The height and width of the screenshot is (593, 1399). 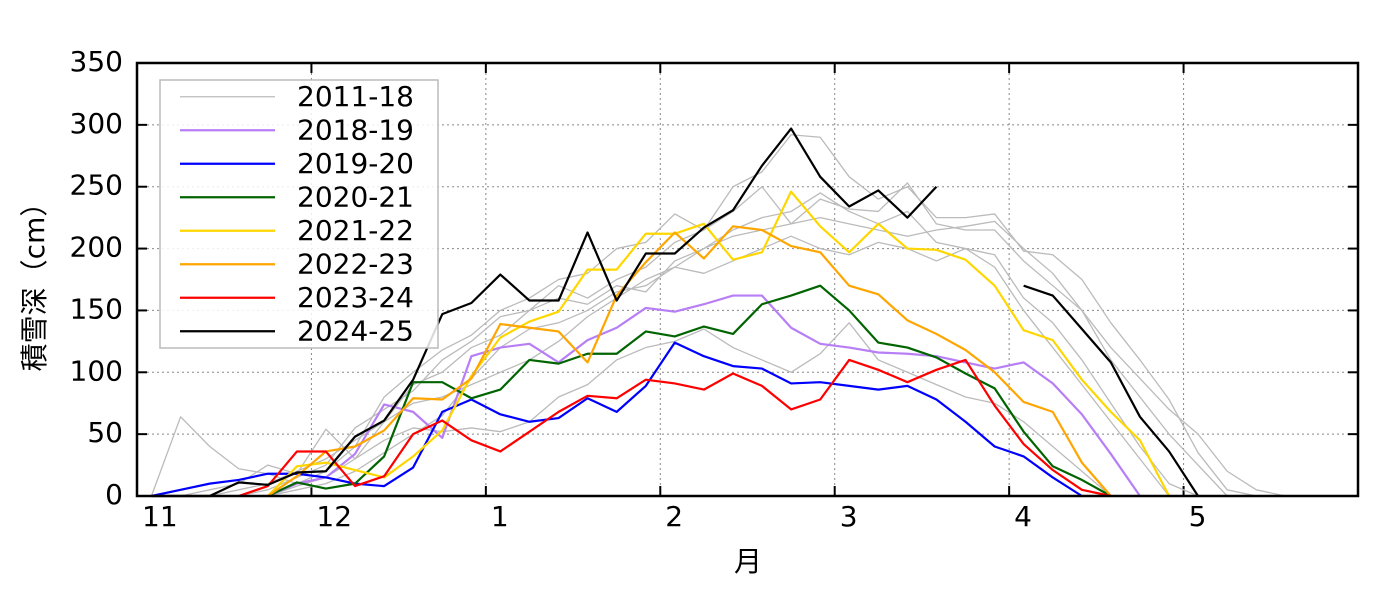 I want to click on y-tick-label: 0, so click(x=114, y=494).